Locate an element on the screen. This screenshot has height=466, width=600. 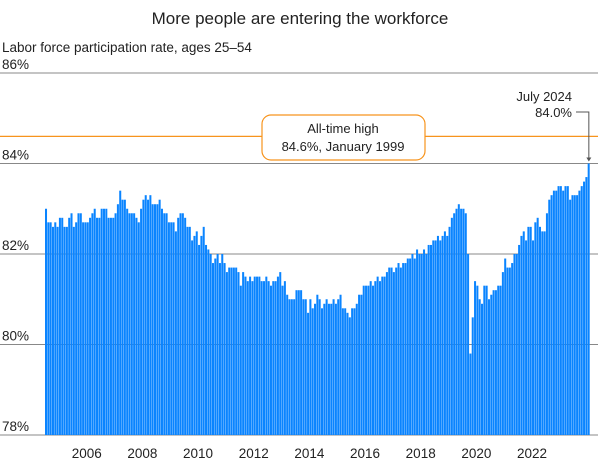
x-tick-label: 2014 is located at coordinates (309, 453).